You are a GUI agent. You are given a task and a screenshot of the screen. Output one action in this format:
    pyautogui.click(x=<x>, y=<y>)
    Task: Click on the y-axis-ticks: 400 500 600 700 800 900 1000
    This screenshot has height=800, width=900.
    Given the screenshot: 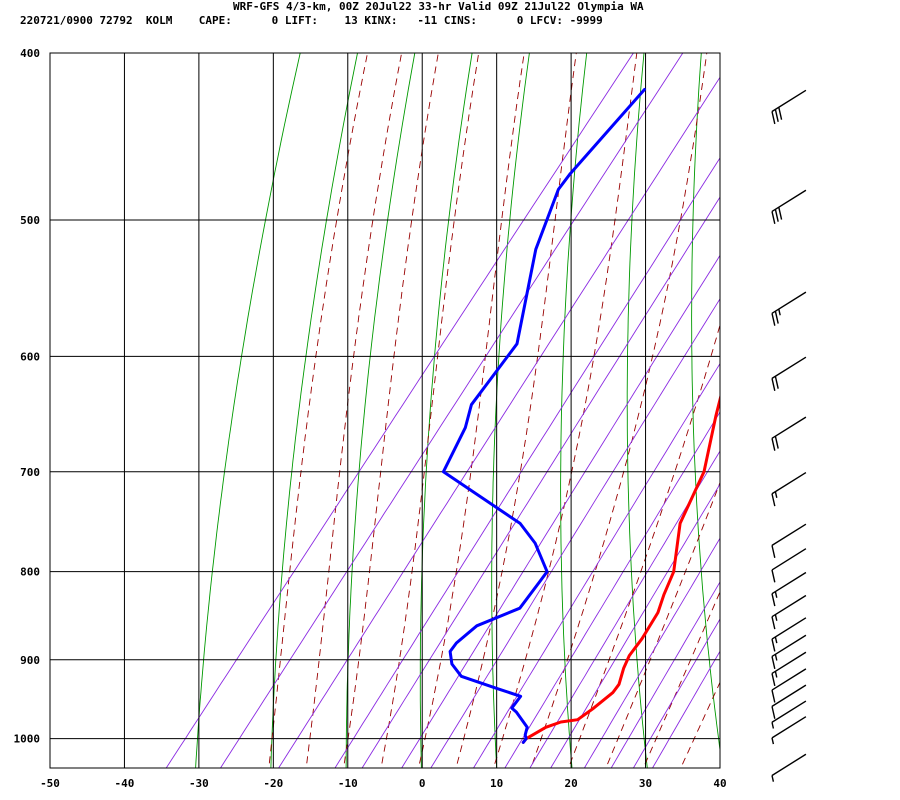 What is the action you would take?
    pyautogui.click(x=27, y=396)
    